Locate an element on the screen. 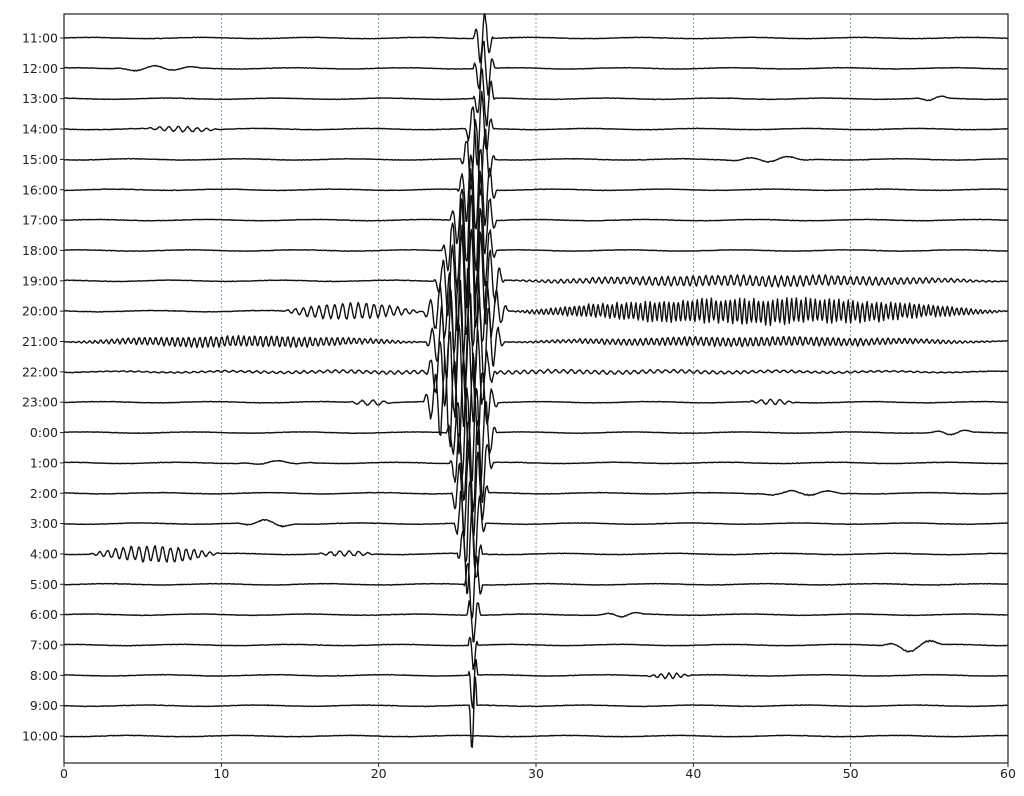 The image size is (1024, 796). y-tick-label: 15:00 is located at coordinates (40, 159).